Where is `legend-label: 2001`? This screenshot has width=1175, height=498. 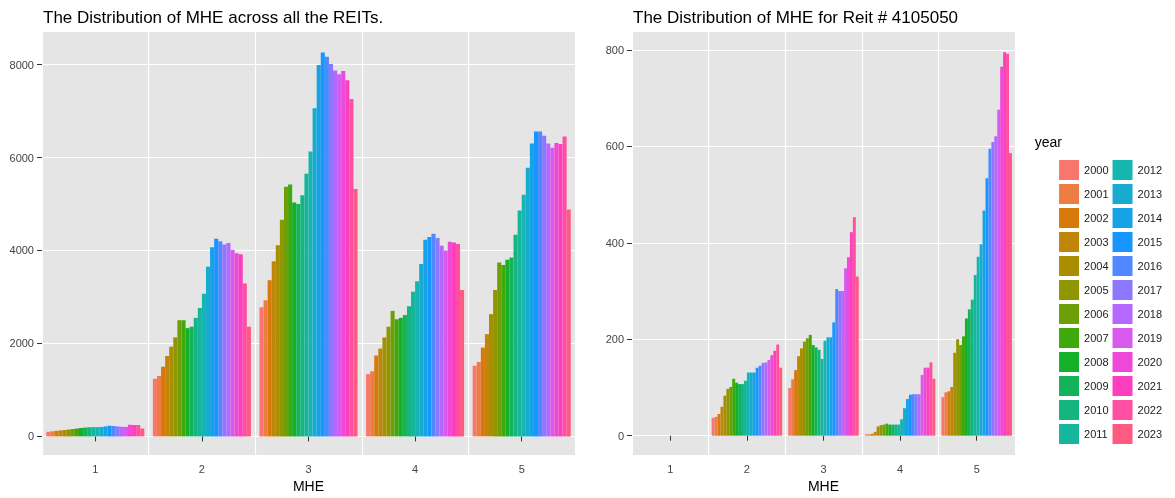
legend-label: 2001 is located at coordinates (1096, 194).